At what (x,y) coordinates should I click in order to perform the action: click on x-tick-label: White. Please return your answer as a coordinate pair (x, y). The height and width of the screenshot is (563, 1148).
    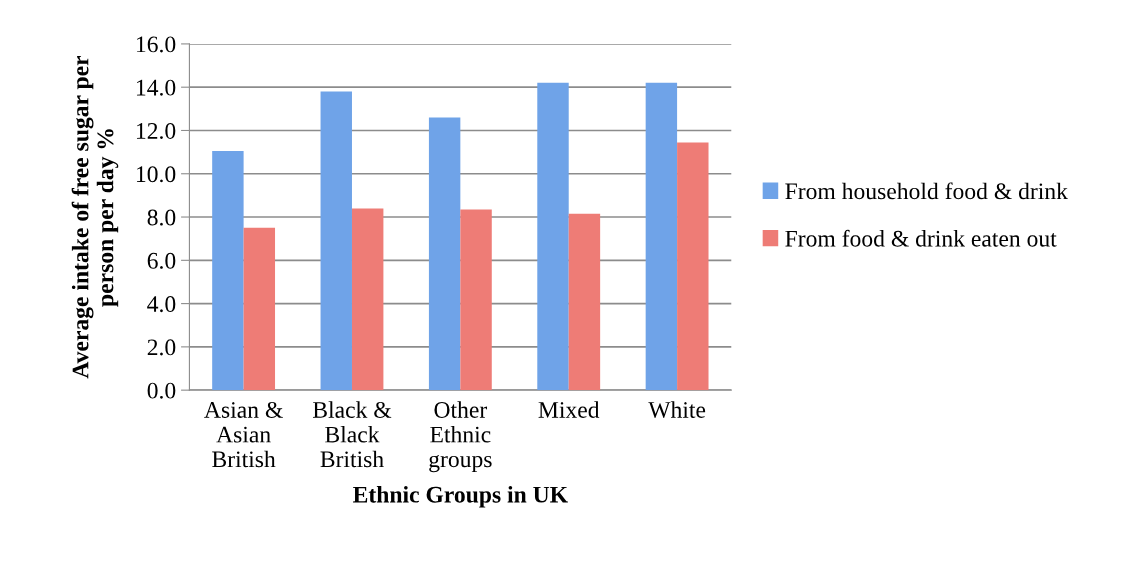
    Looking at the image, I should click on (677, 410).